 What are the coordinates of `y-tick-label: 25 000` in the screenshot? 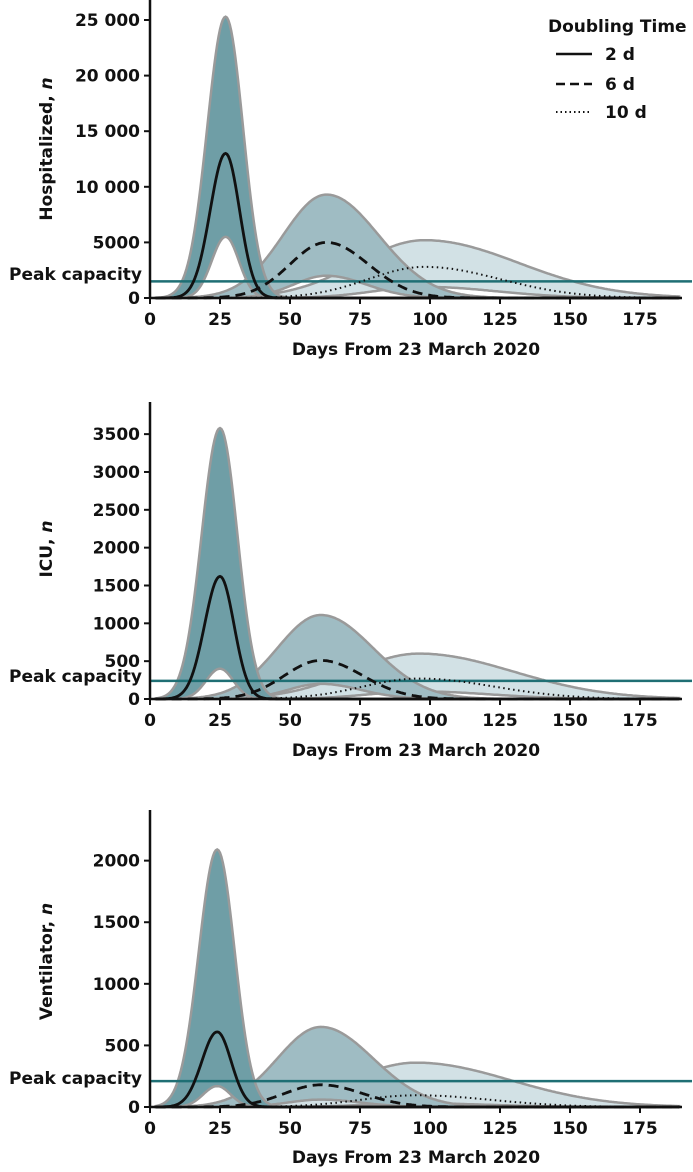 It's located at (107, 21).